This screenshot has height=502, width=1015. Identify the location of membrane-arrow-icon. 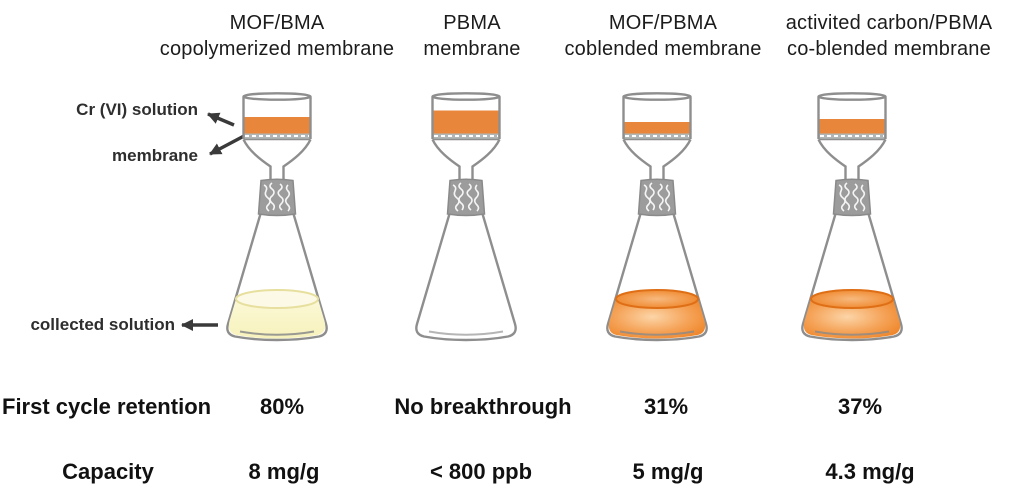
(227, 145).